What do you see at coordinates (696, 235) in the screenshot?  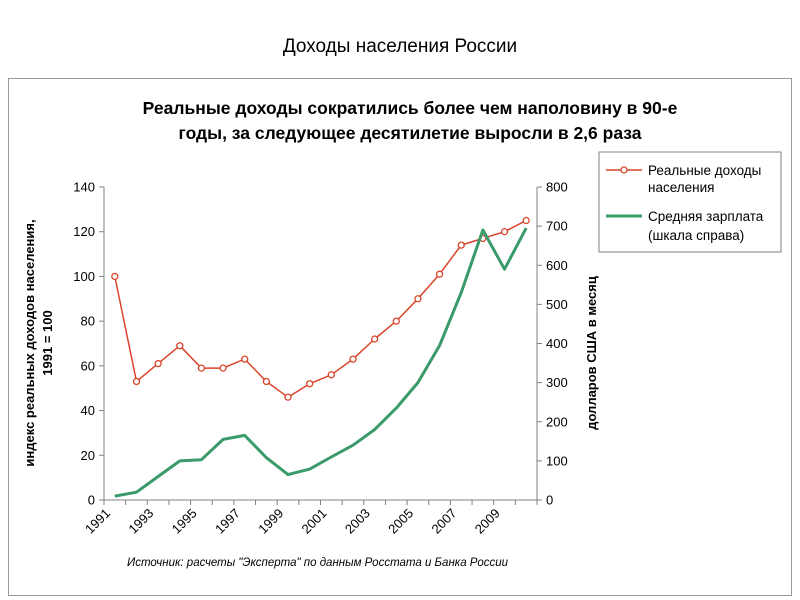 I see `legend-label-salary-line-2: (шкала справа)` at bounding box center [696, 235].